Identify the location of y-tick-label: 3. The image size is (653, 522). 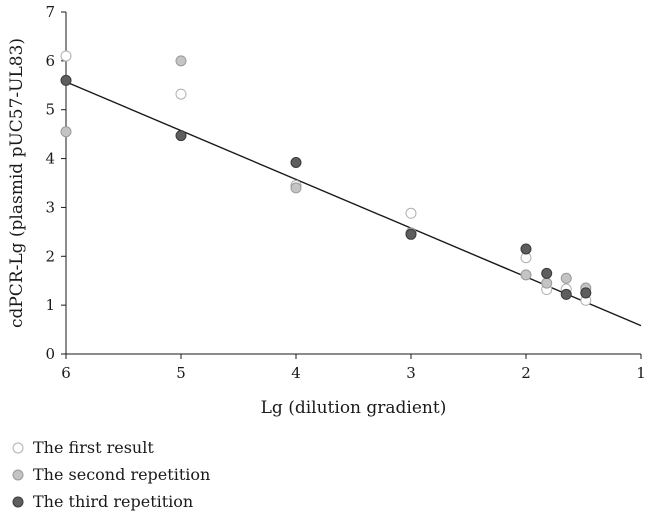
(50, 207).